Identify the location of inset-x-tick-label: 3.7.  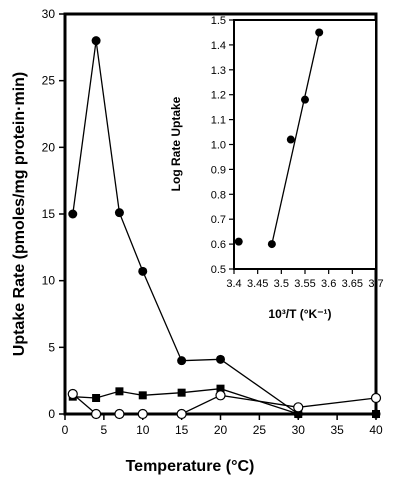
(375, 284).